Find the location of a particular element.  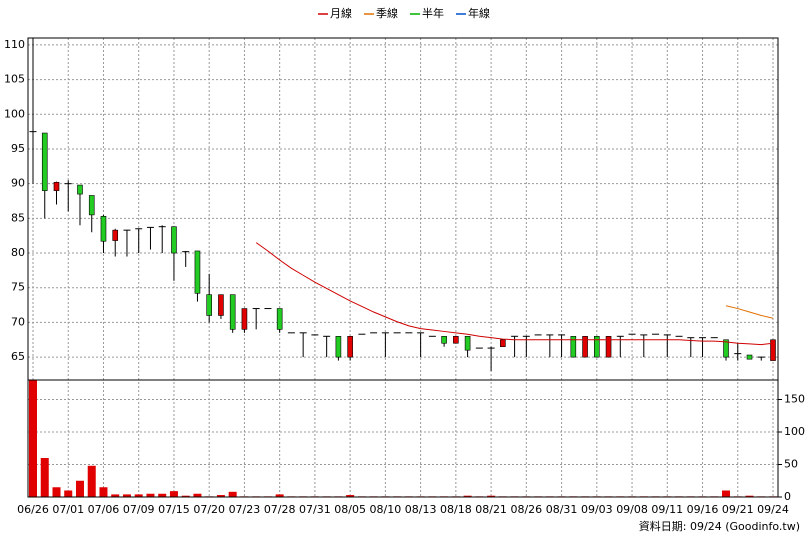

x-tick-label: 07/28 is located at coordinates (280, 509).